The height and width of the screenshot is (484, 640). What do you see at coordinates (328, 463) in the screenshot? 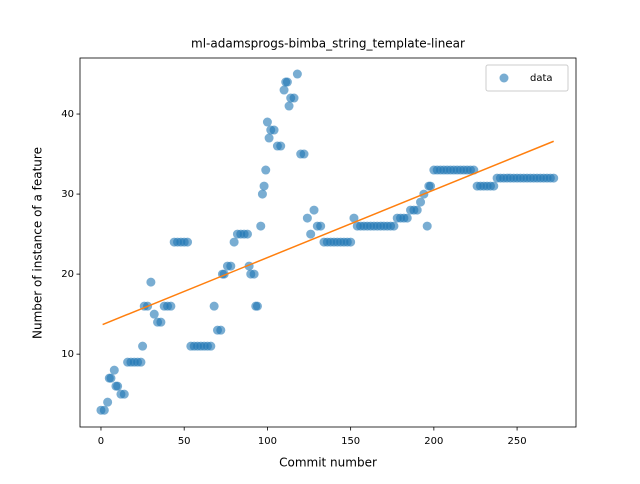
I see `x-axis-label: Commit number` at bounding box center [328, 463].